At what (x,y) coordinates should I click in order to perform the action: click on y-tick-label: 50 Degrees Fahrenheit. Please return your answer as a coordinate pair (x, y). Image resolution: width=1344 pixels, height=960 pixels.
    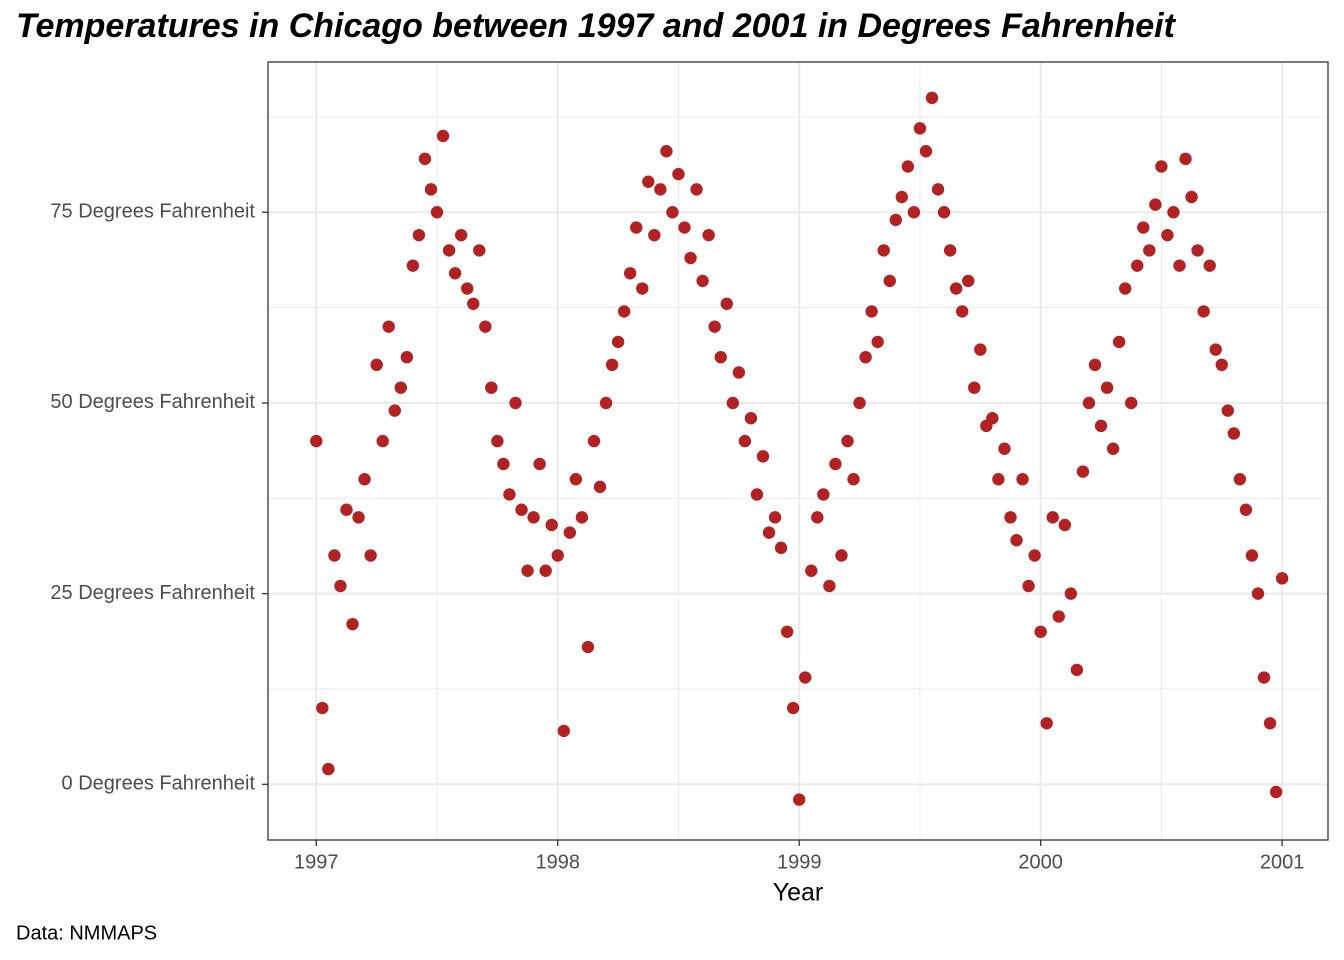
    Looking at the image, I should click on (152, 402).